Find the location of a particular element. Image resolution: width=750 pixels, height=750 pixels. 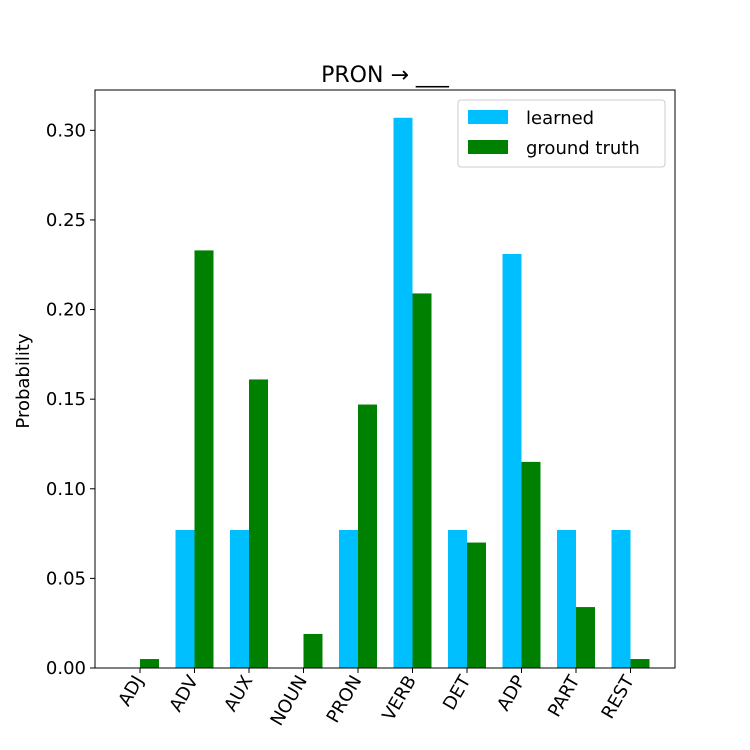

bar-ground-truth-rest is located at coordinates (640, 663).